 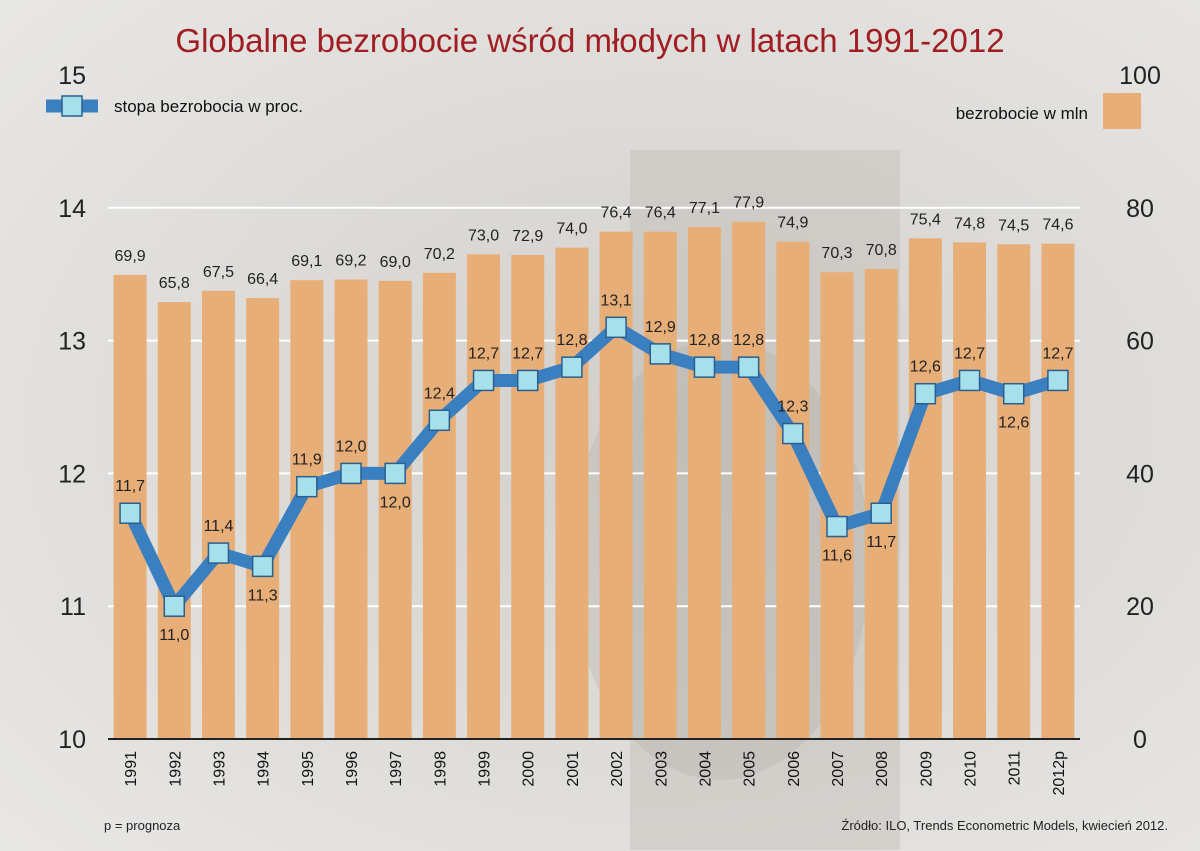 I want to click on x-tick-label: 1991, so click(x=131, y=769).